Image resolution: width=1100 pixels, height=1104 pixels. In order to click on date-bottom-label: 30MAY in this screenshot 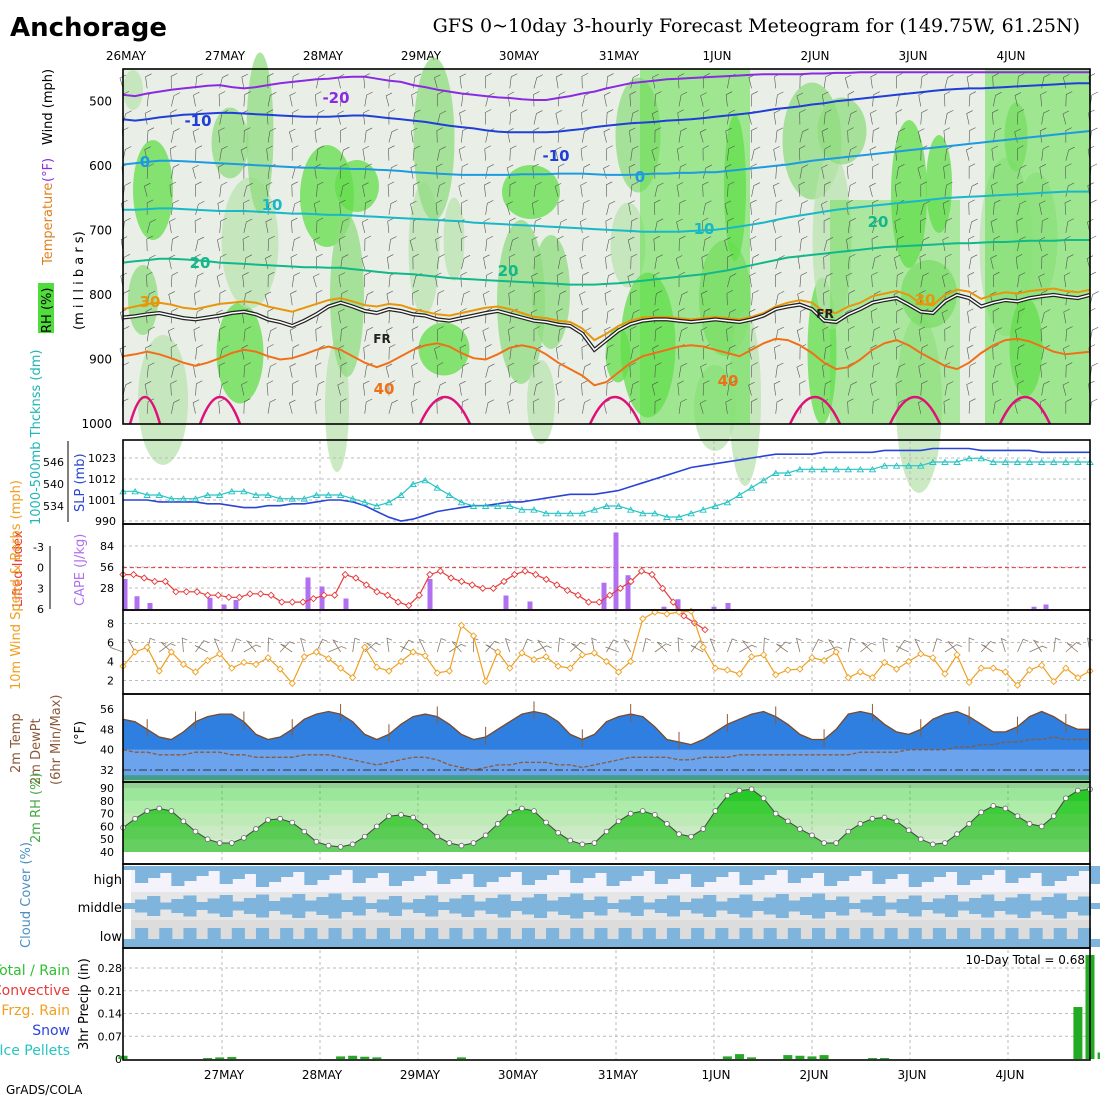, I will do `click(518, 1075)`.